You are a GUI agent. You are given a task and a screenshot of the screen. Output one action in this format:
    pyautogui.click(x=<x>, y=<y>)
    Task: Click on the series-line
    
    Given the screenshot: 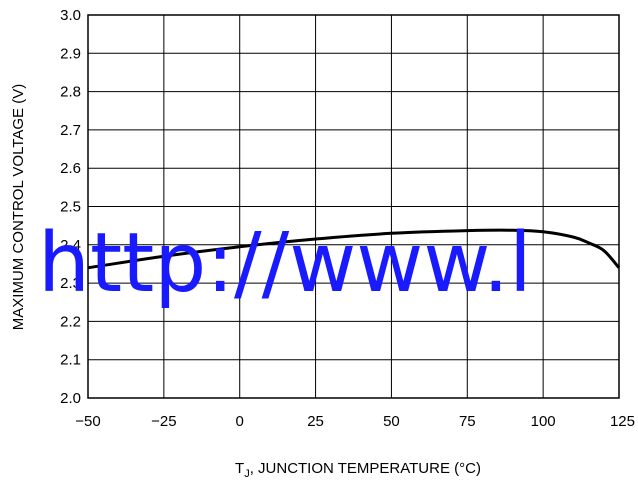 What is the action you would take?
    pyautogui.click(x=354, y=249)
    